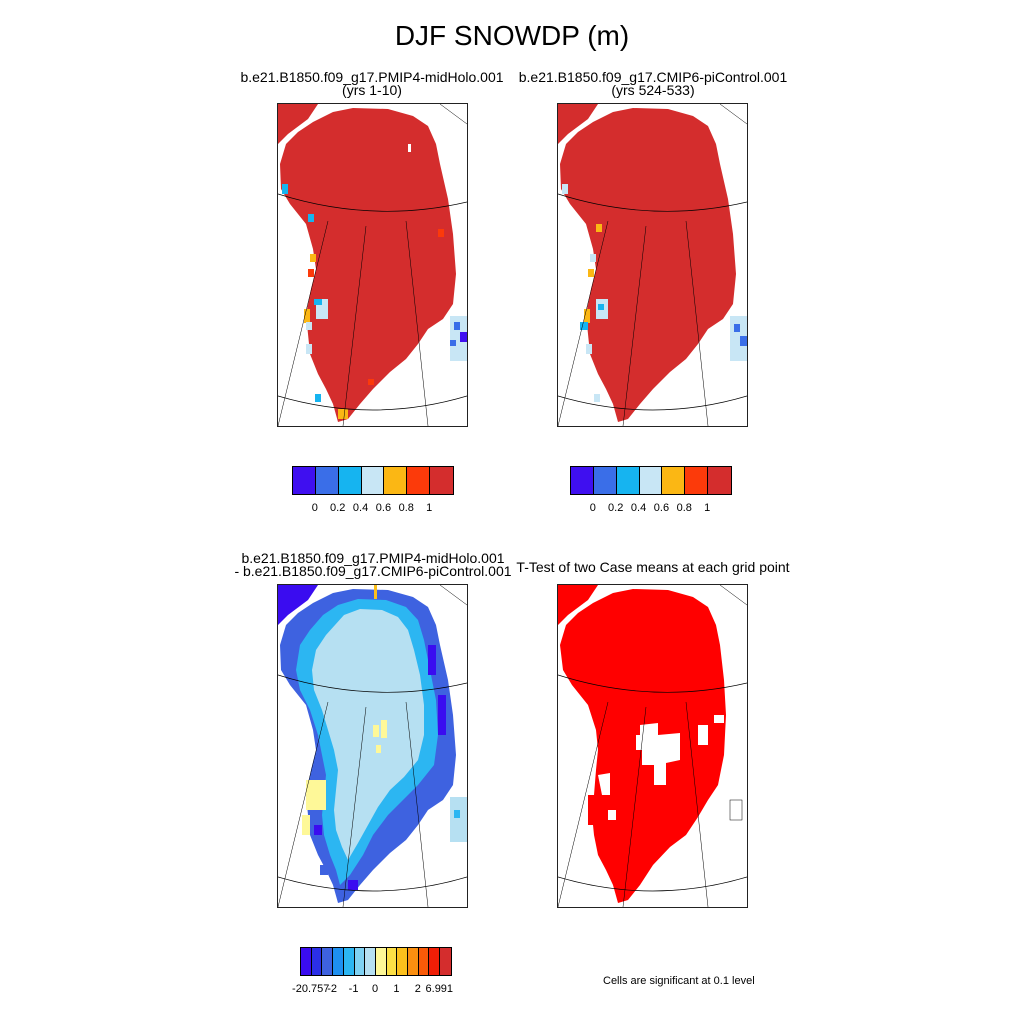 This screenshot has height=1024, width=1024. Describe the element at coordinates (578, 605) in the screenshot. I see `significant-region-north` at that location.